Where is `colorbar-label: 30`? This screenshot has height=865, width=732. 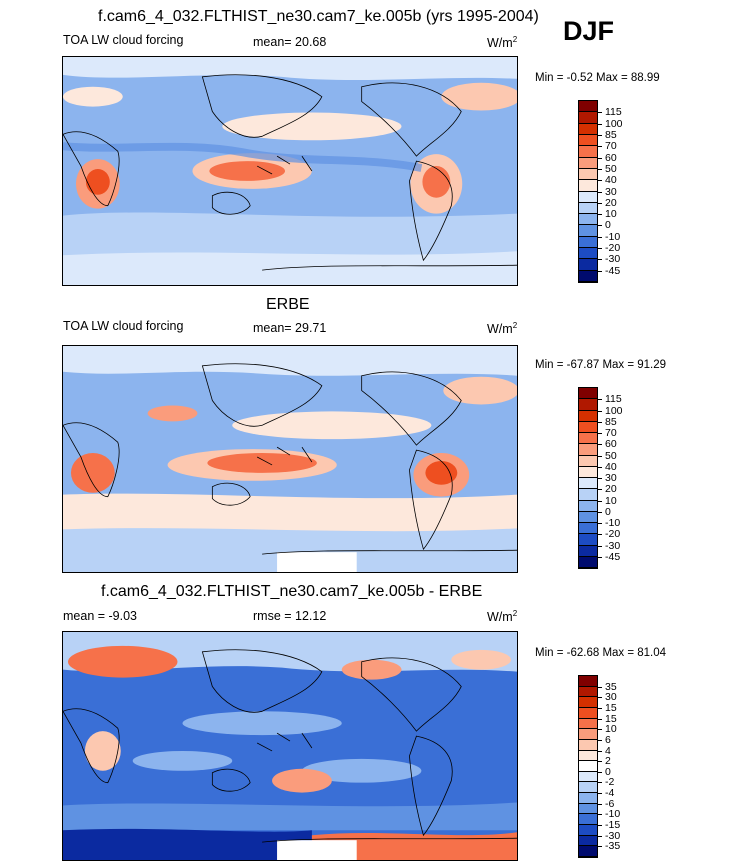
colorbar-label: 30 is located at coordinates (611, 478).